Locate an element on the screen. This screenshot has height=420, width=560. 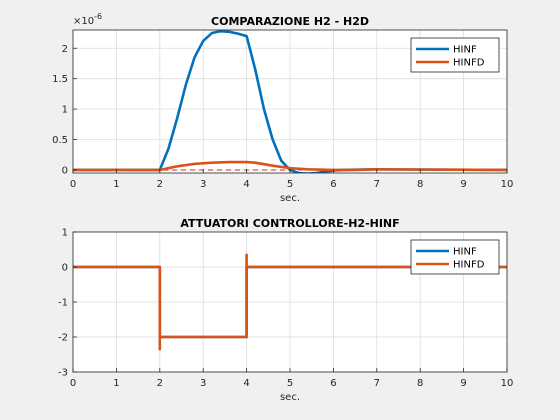
chart-title: COMPARAZIONE H2 - H2D is located at coordinates (290, 21).